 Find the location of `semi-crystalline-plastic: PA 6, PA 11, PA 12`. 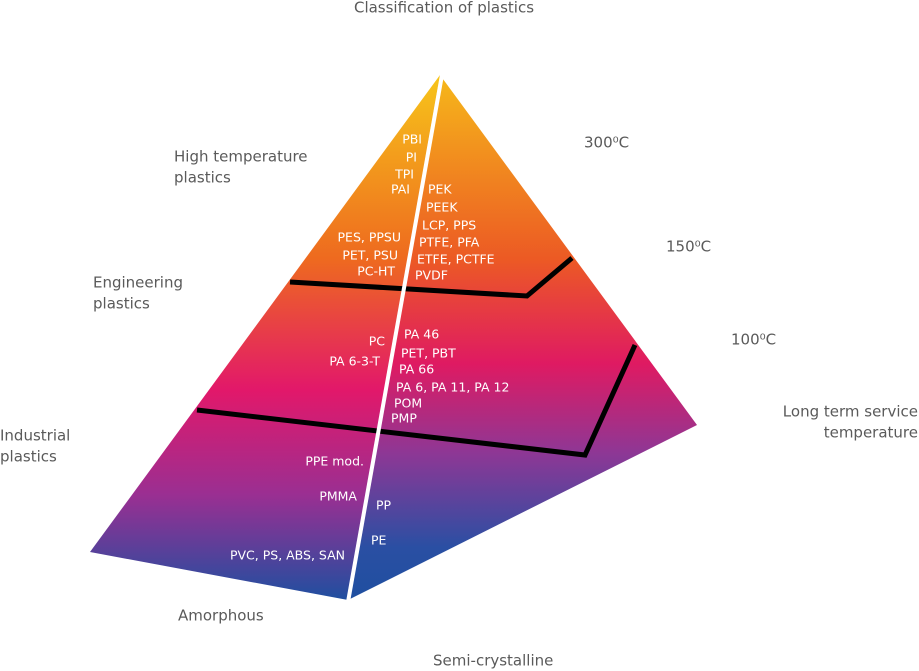

semi-crystalline-plastic: PA 6, PA 11, PA 12 is located at coordinates (452, 387).